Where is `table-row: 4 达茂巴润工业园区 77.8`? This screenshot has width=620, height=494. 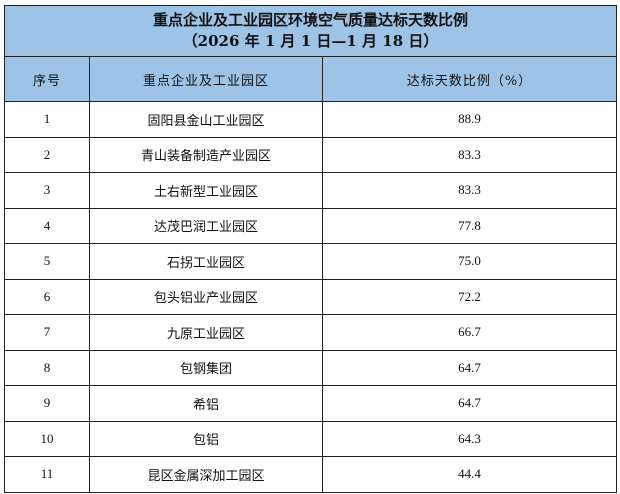
table-row: 4 达茂巴润工业园区 77.8 is located at coordinates (310, 225).